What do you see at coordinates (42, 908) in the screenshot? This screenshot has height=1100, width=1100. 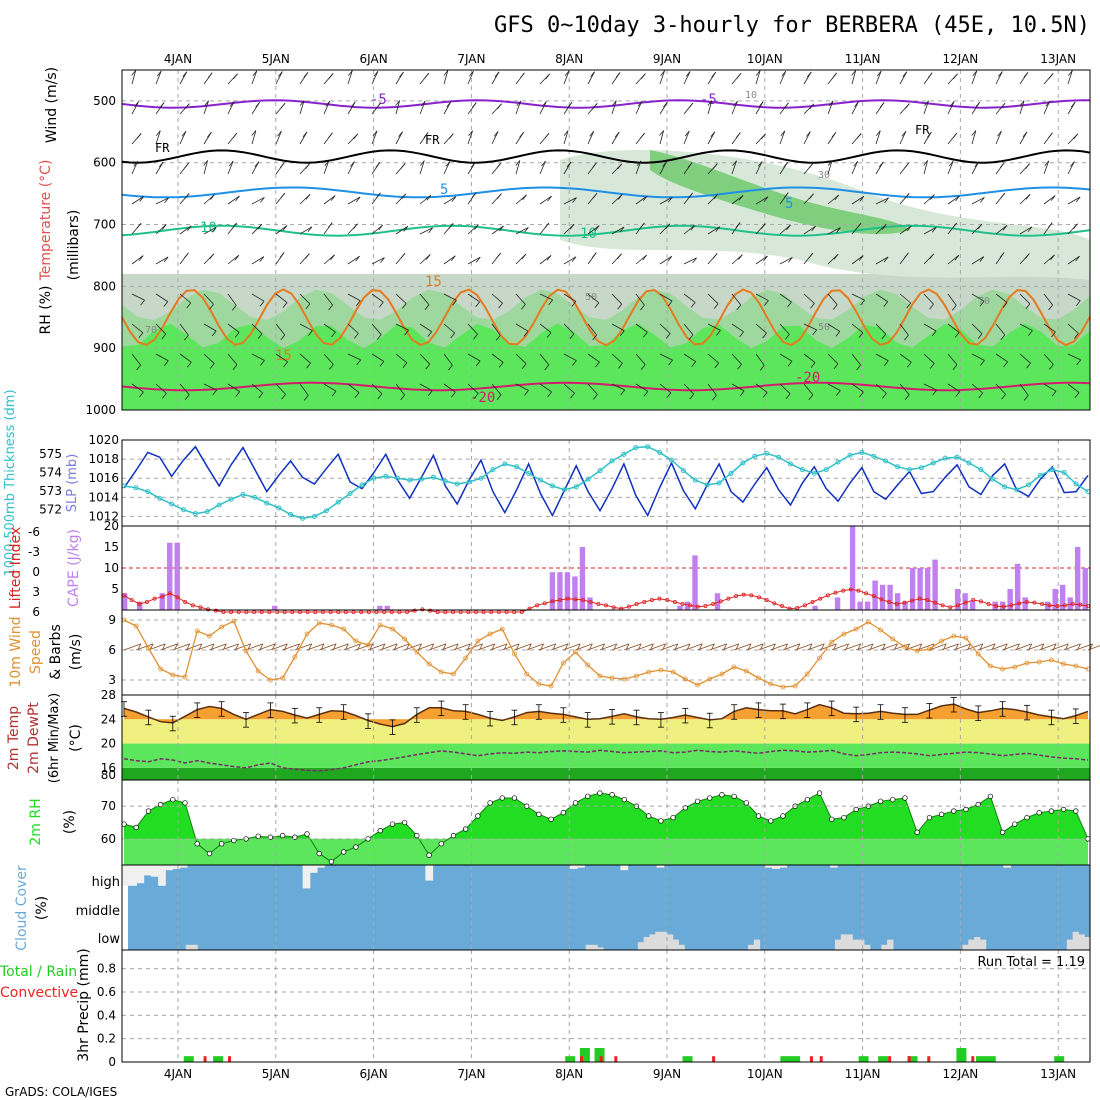 I see `ylabel-cloud-units: (%)` at bounding box center [42, 908].